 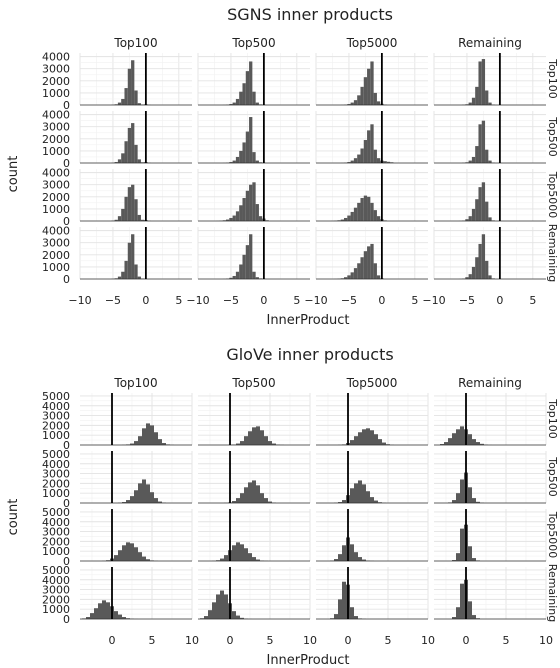 I want to click on facet-col-label: Top5000, so click(x=372, y=43).